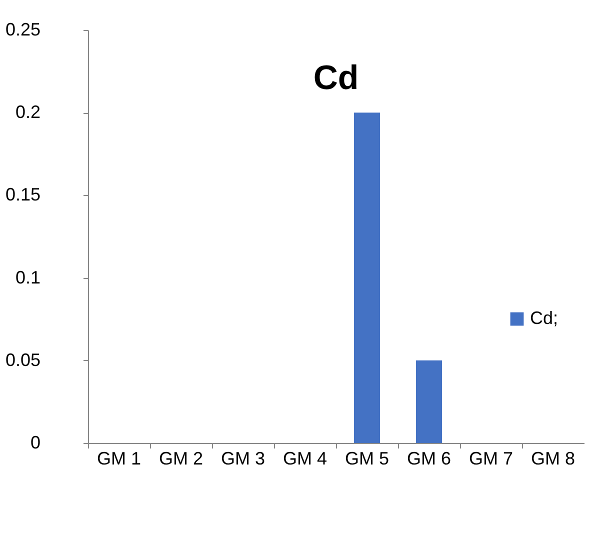 Image resolution: width=599 pixels, height=550 pixels. Describe the element at coordinates (305, 458) in the screenshot. I see `x-tick-label: GM 4` at that location.